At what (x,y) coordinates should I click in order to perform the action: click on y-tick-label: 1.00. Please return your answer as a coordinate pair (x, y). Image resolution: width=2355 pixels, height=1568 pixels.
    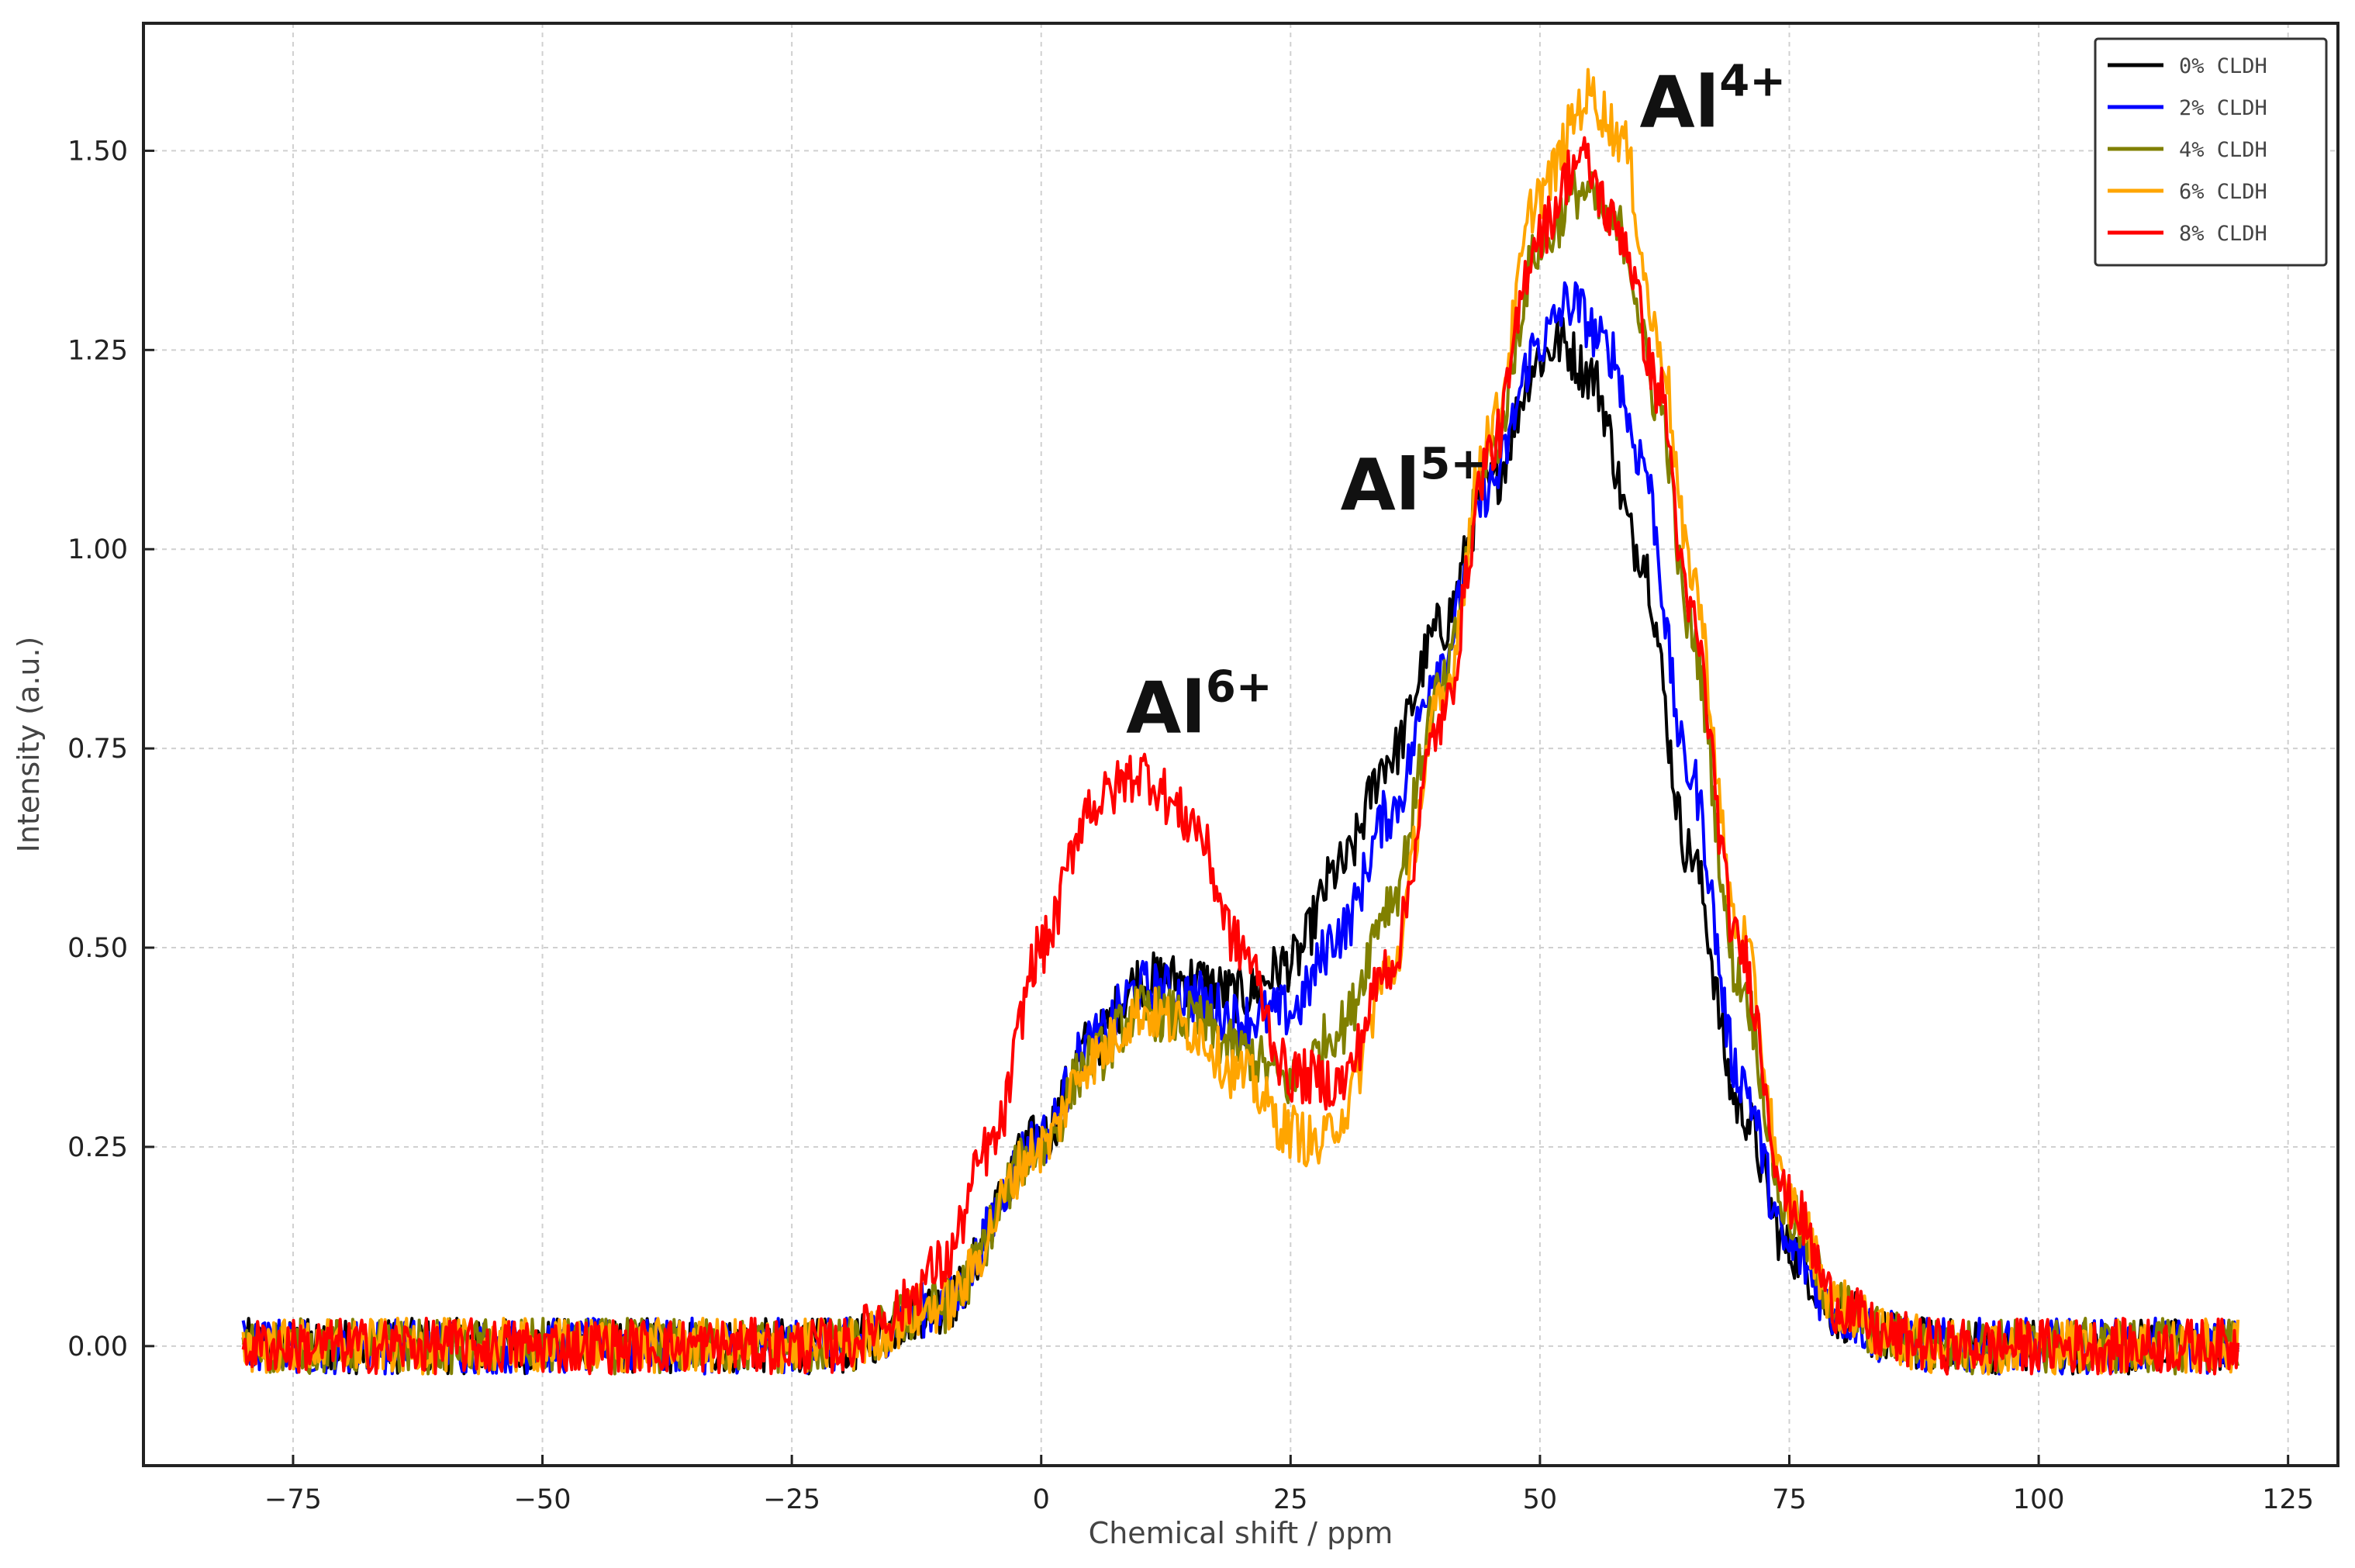
    Looking at the image, I should click on (97, 549).